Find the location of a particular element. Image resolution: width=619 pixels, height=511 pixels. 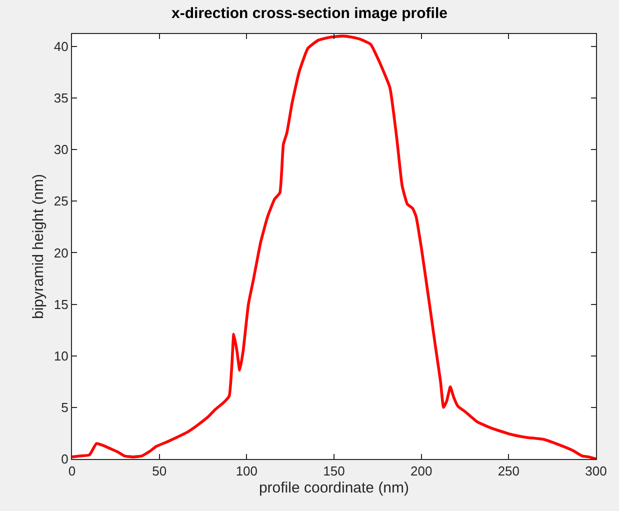

y-tick-label: 40 is located at coordinates (61, 46).